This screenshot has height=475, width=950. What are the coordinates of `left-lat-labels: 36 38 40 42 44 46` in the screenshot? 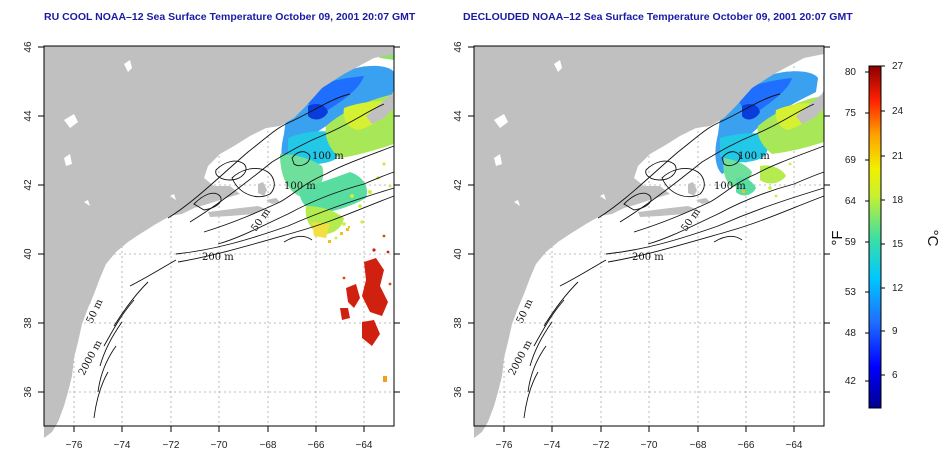 It's located at (28, 219).